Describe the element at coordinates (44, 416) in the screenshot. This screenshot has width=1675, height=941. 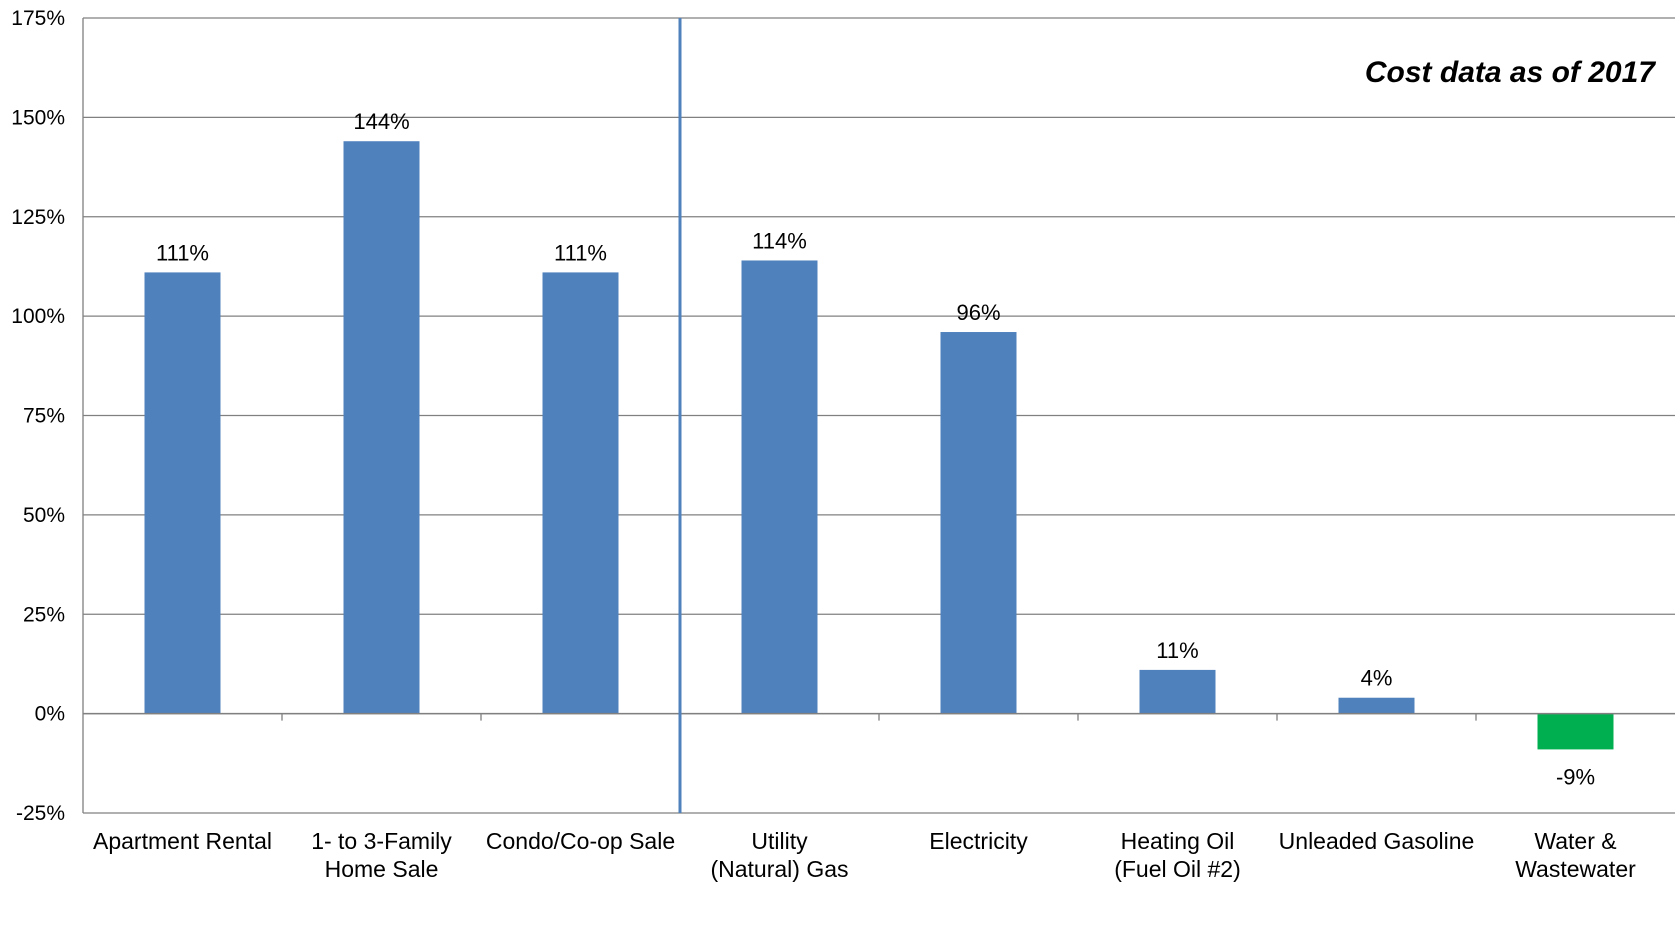
I see `y-tick-label: 75%` at that location.